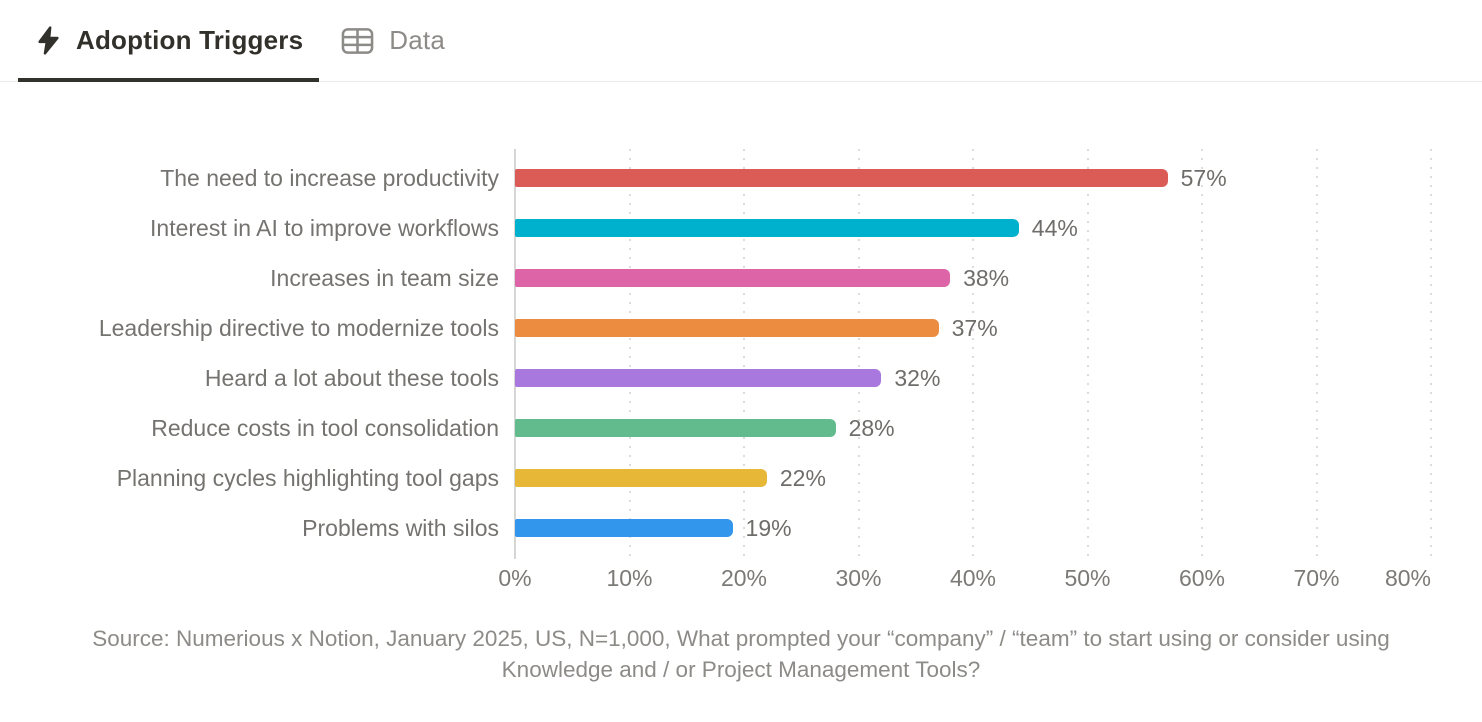  I want to click on value-label: 44%, so click(1054, 227).